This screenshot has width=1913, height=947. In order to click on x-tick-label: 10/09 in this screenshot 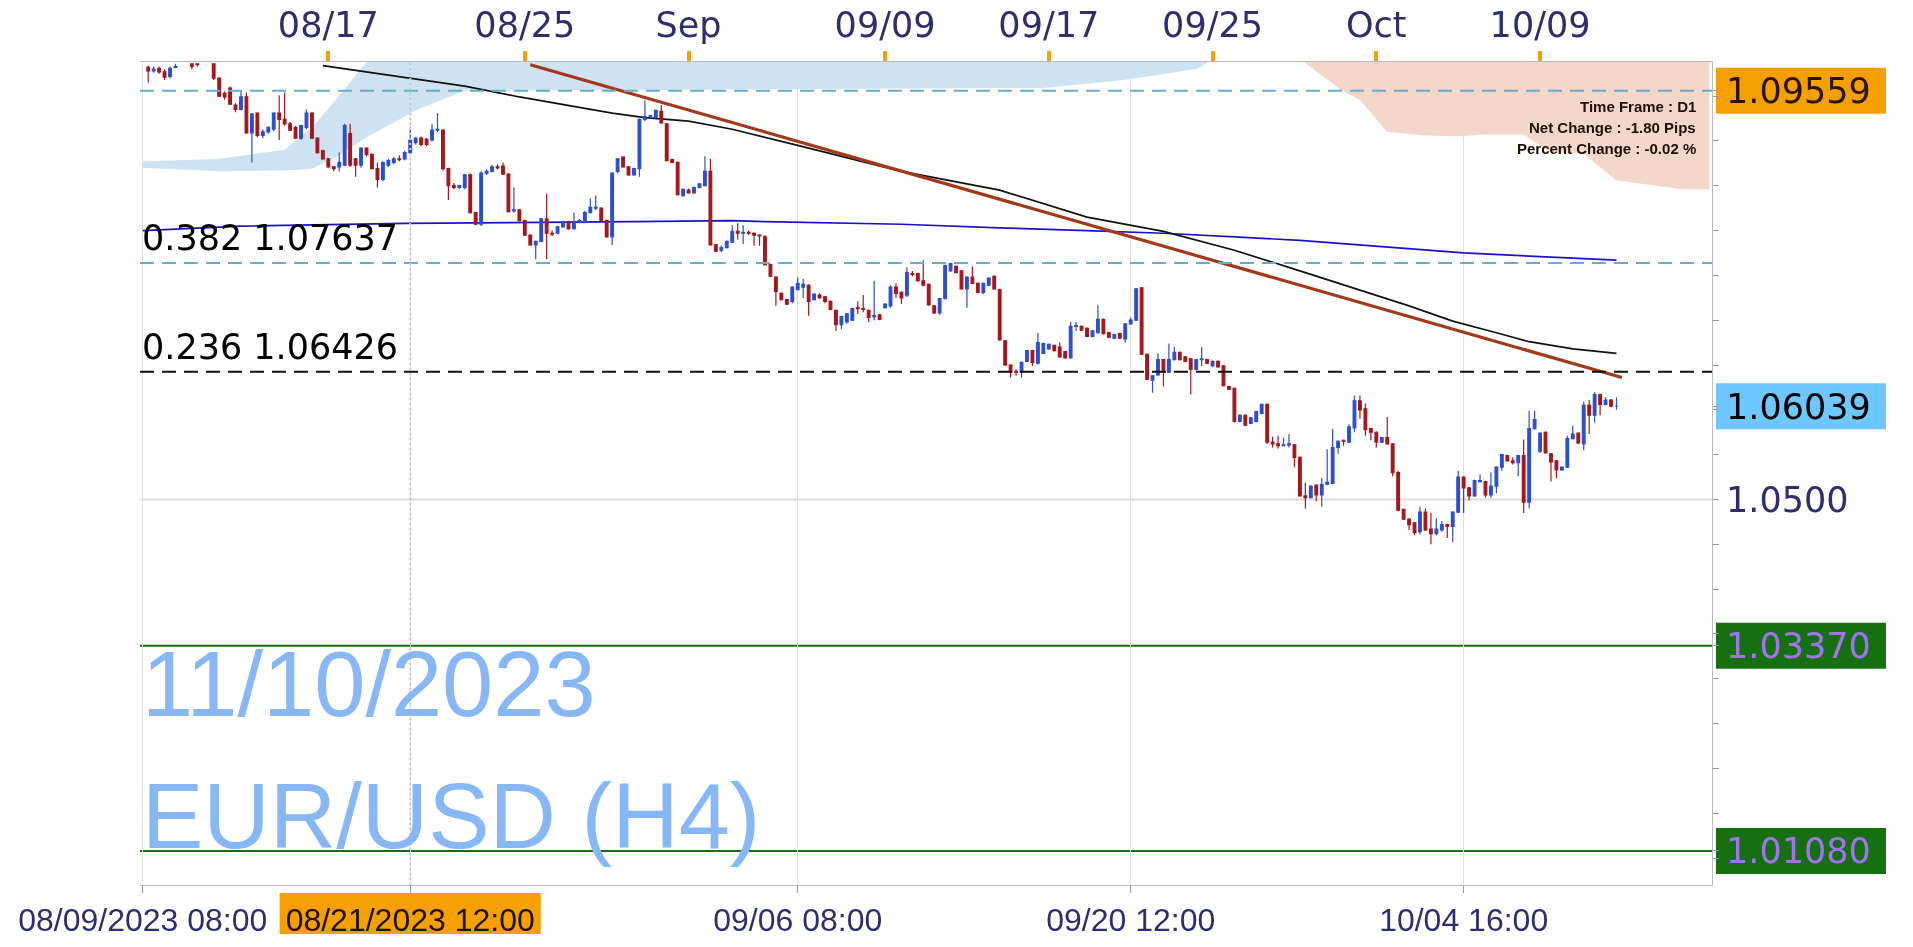, I will do `click(1540, 25)`.